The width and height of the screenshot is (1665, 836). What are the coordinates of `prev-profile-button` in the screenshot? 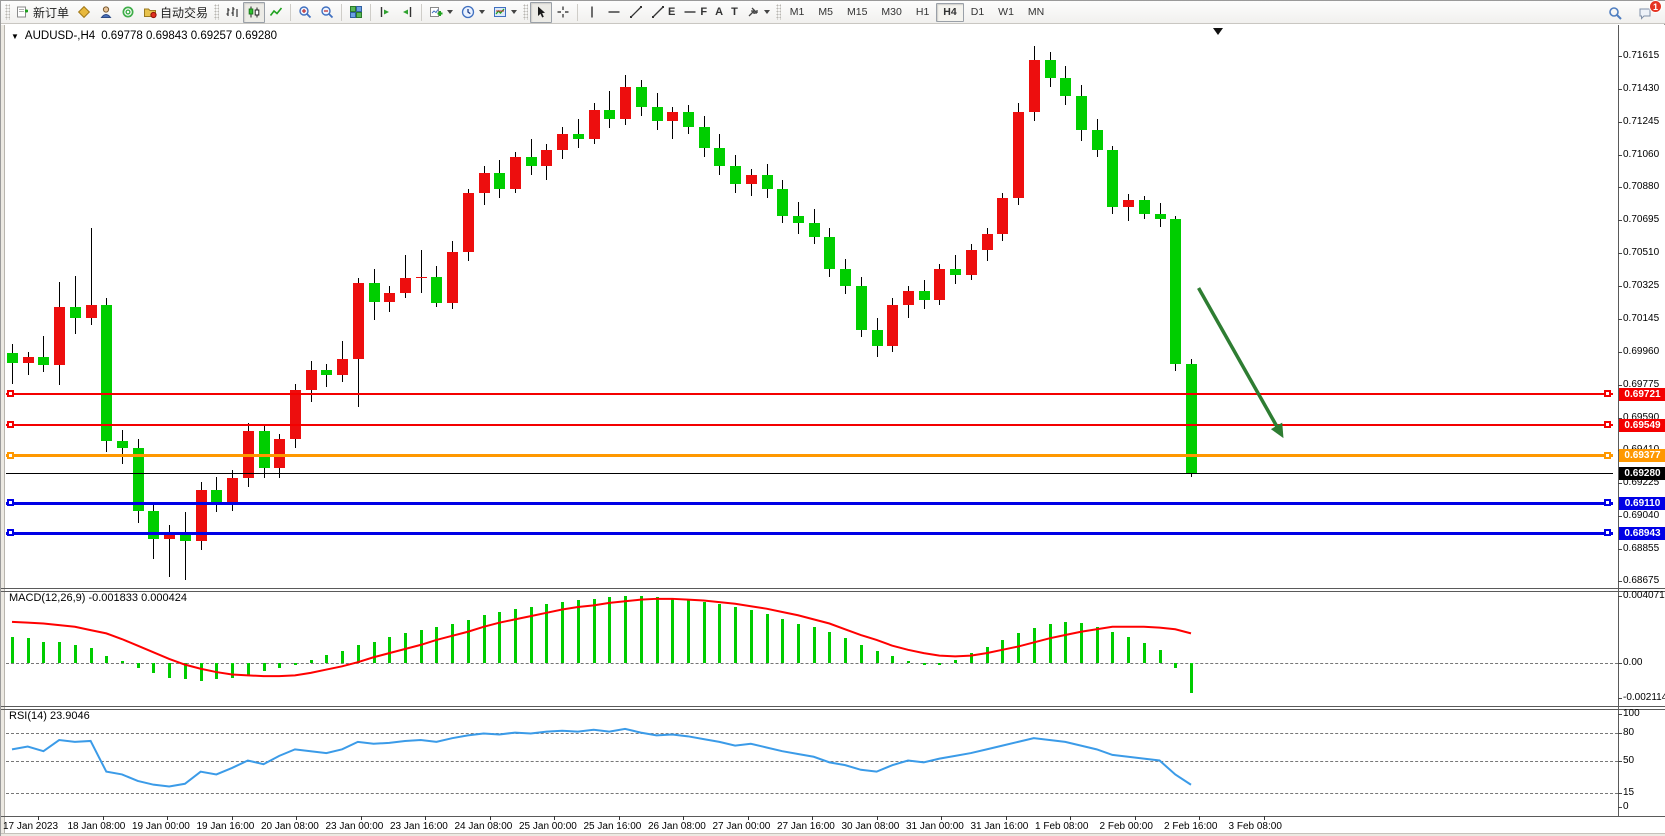 It's located at (407, 12).